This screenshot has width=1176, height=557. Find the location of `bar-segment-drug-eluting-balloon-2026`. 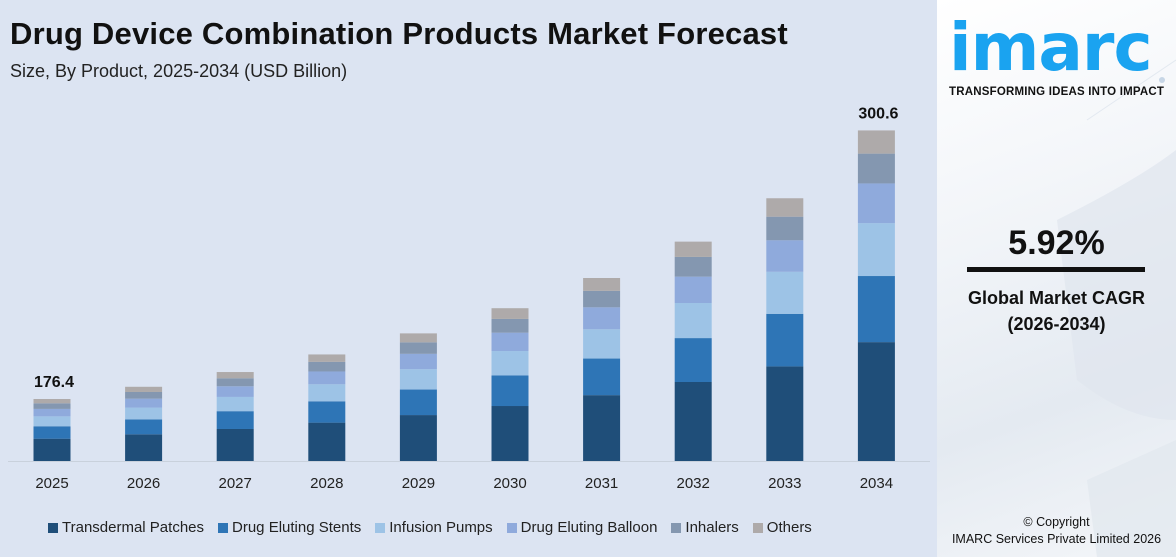

bar-segment-drug-eluting-balloon-2026 is located at coordinates (144, 403).